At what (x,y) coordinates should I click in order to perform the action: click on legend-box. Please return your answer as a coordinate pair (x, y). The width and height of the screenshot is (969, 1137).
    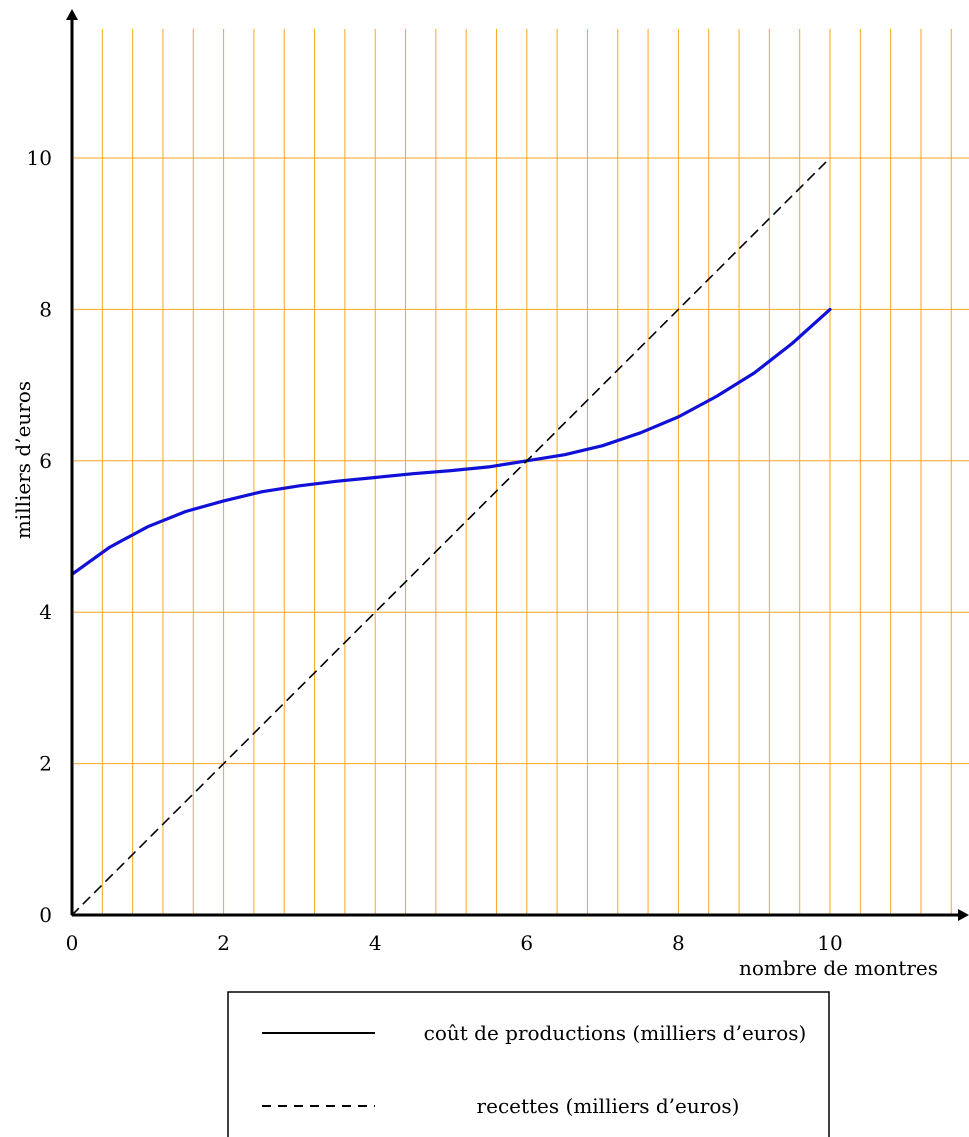
    Looking at the image, I should click on (528, 1064).